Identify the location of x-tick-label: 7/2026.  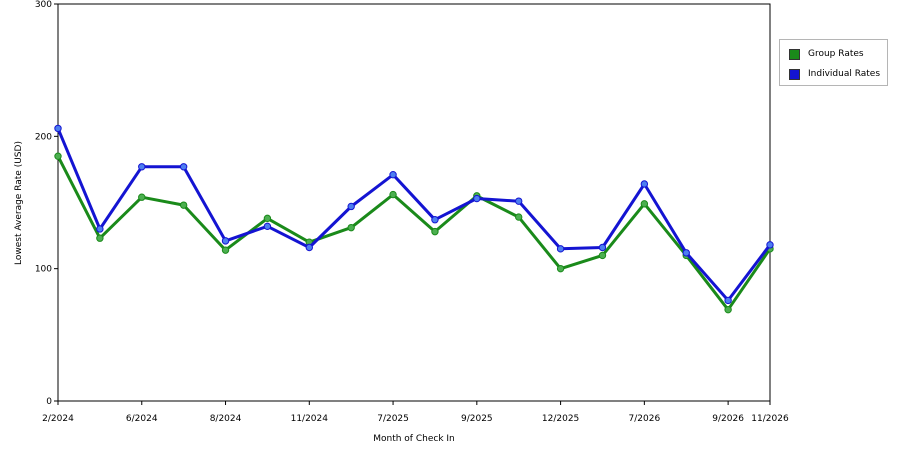
(645, 419).